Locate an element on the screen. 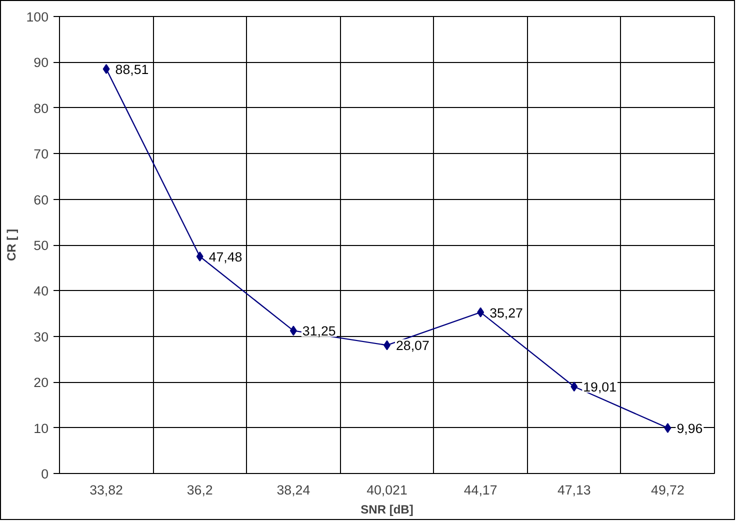 The image size is (741, 526). data-label: 28,07 is located at coordinates (413, 346).